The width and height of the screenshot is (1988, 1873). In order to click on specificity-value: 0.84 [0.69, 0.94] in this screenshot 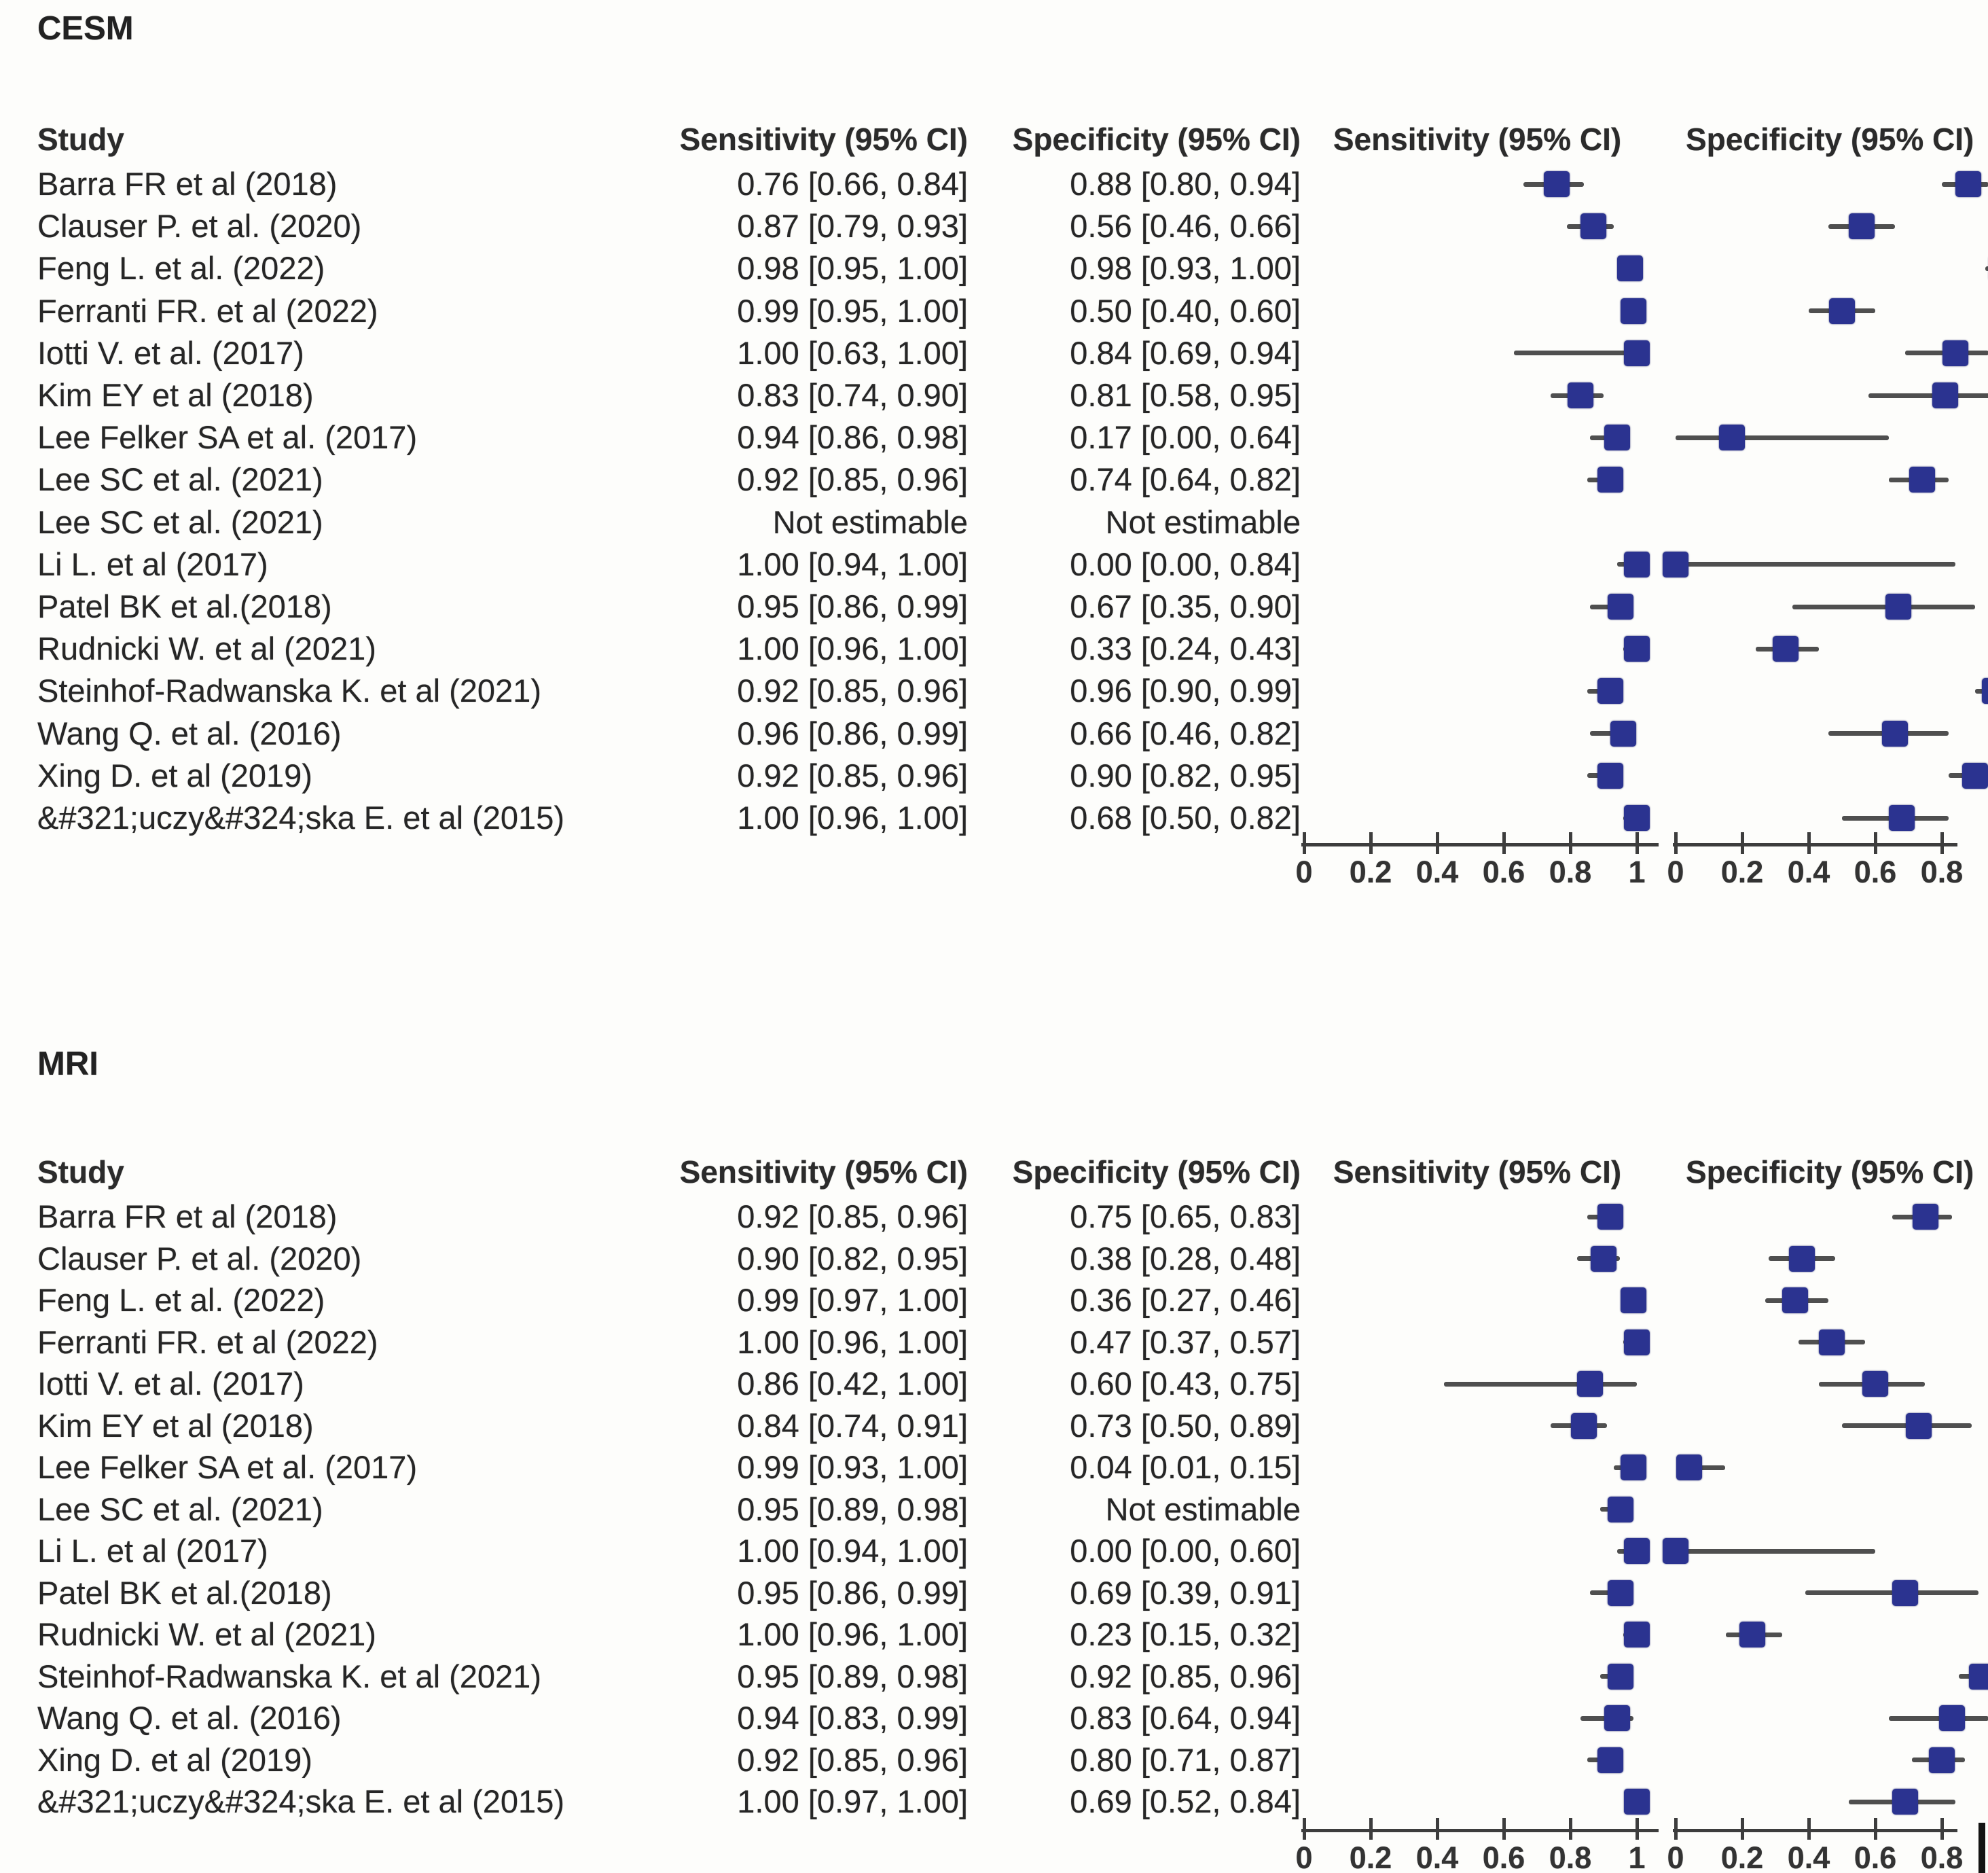, I will do `click(1185, 353)`.